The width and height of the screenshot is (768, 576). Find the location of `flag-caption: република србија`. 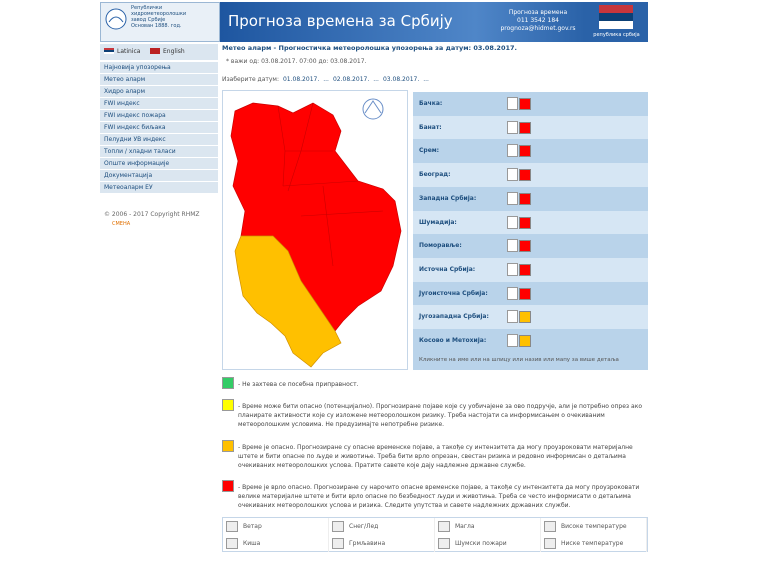

flag-caption: република србија is located at coordinates (616, 35).